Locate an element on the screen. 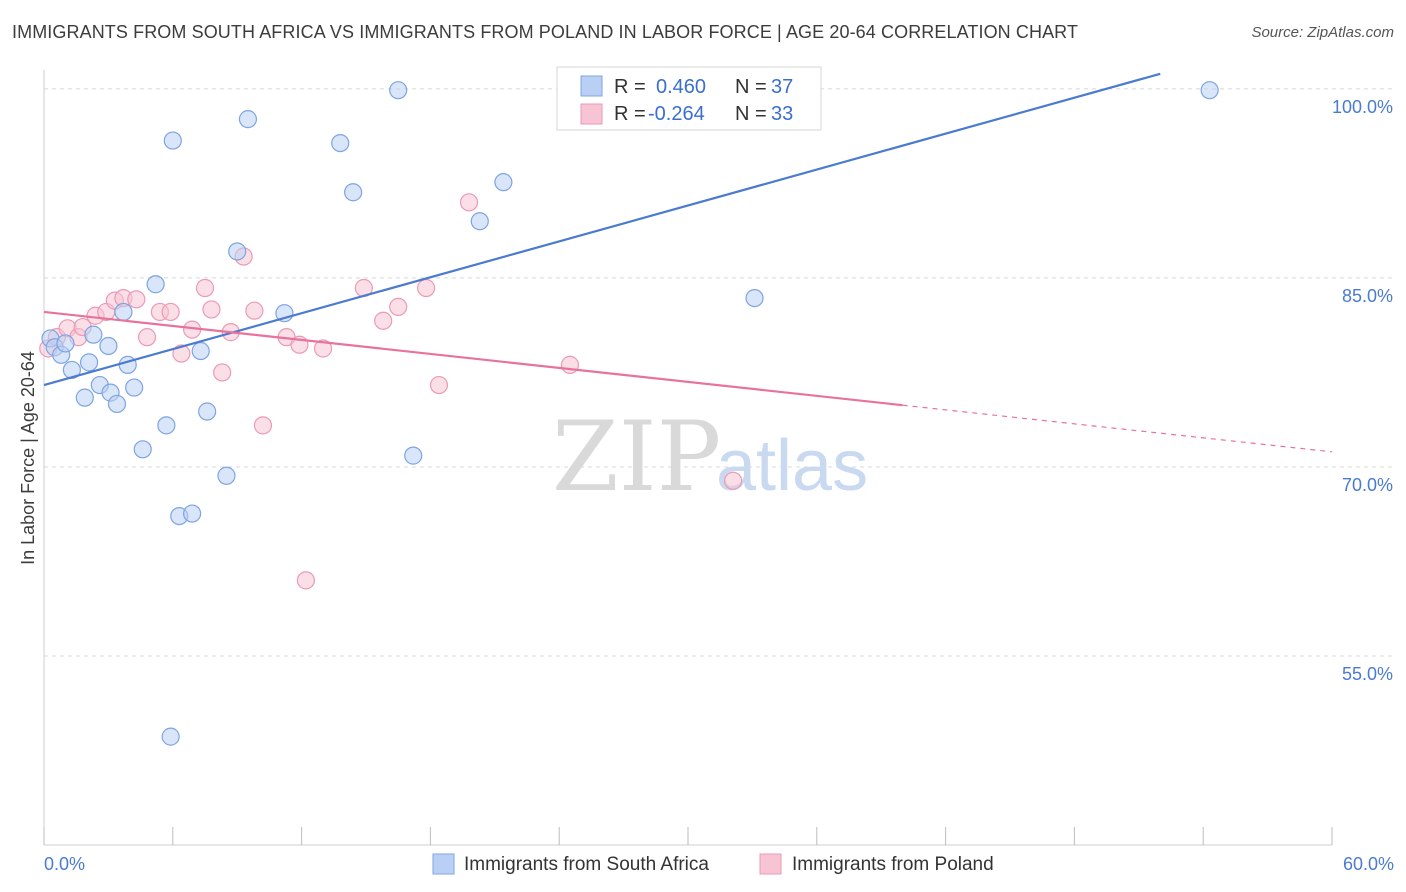 This screenshot has height=892, width=1406. y-tick-label: 85.0% is located at coordinates (1367, 296).